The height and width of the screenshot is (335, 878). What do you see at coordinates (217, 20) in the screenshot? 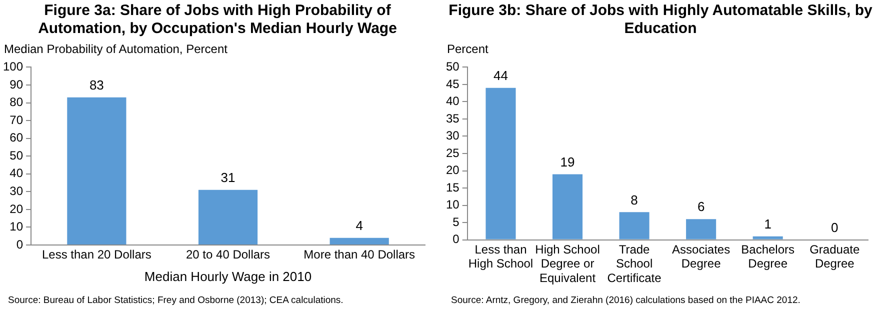
I see `chart-title: Figure 3a: Share of Jobs with High Probability of Automation, by Occupation's Median Hourly Wage` at bounding box center [217, 20].